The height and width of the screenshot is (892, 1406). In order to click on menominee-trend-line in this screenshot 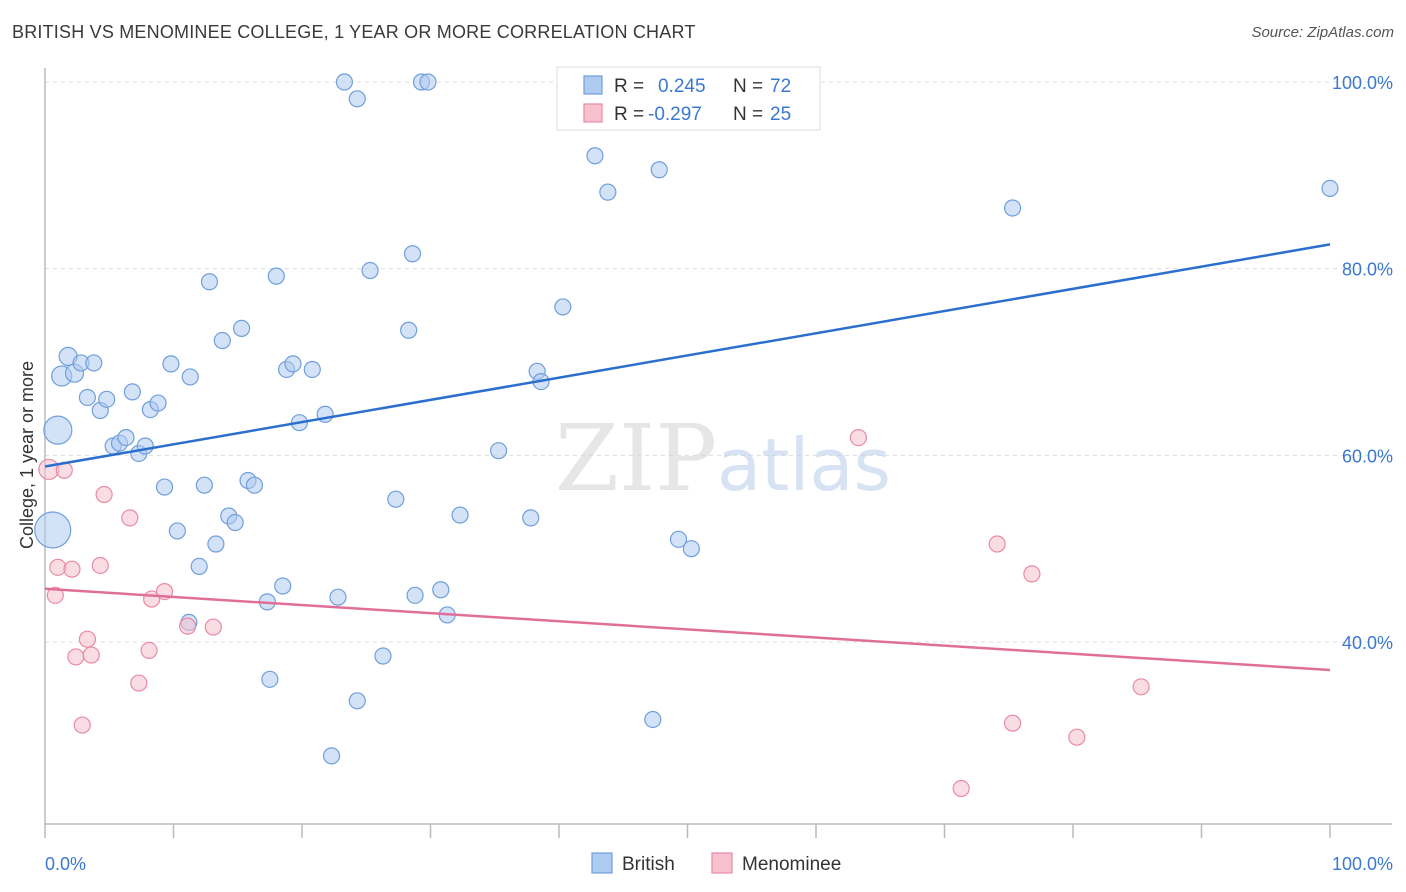, I will do `click(687, 629)`.